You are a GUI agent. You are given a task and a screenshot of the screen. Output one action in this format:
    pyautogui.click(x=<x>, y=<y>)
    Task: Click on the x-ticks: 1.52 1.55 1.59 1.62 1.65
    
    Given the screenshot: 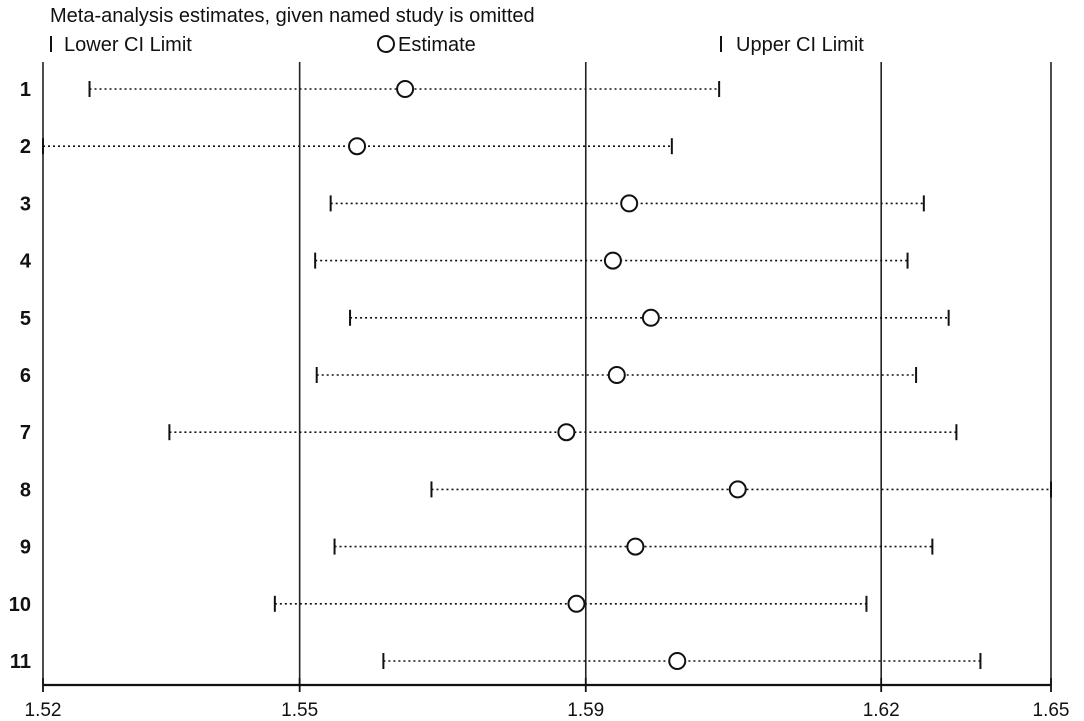 What is the action you would take?
    pyautogui.click(x=547, y=699)
    